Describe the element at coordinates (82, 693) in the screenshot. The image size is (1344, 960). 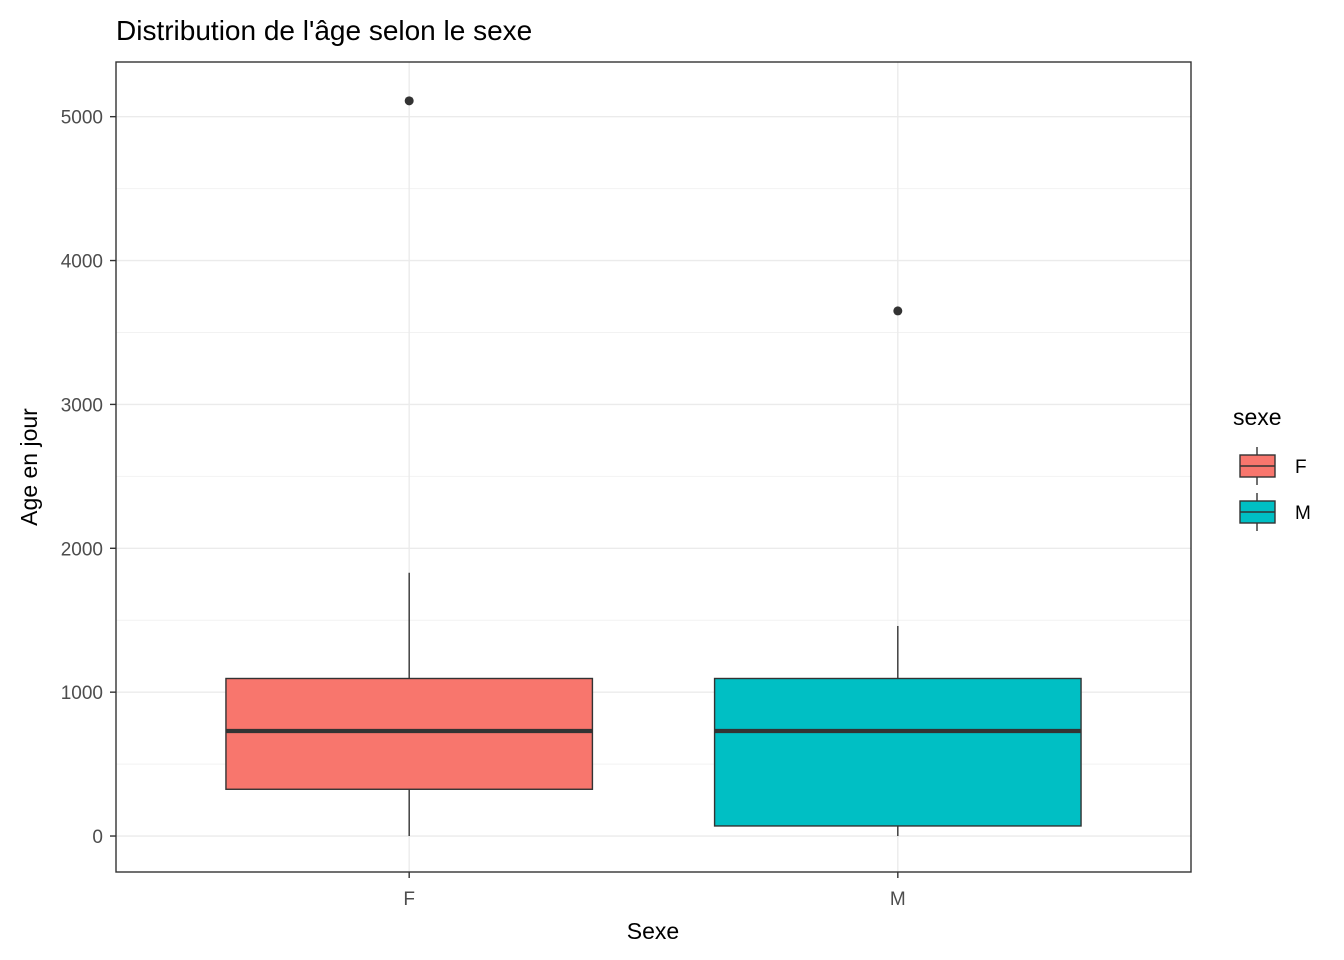
I see `y-tick-label: 1000` at that location.